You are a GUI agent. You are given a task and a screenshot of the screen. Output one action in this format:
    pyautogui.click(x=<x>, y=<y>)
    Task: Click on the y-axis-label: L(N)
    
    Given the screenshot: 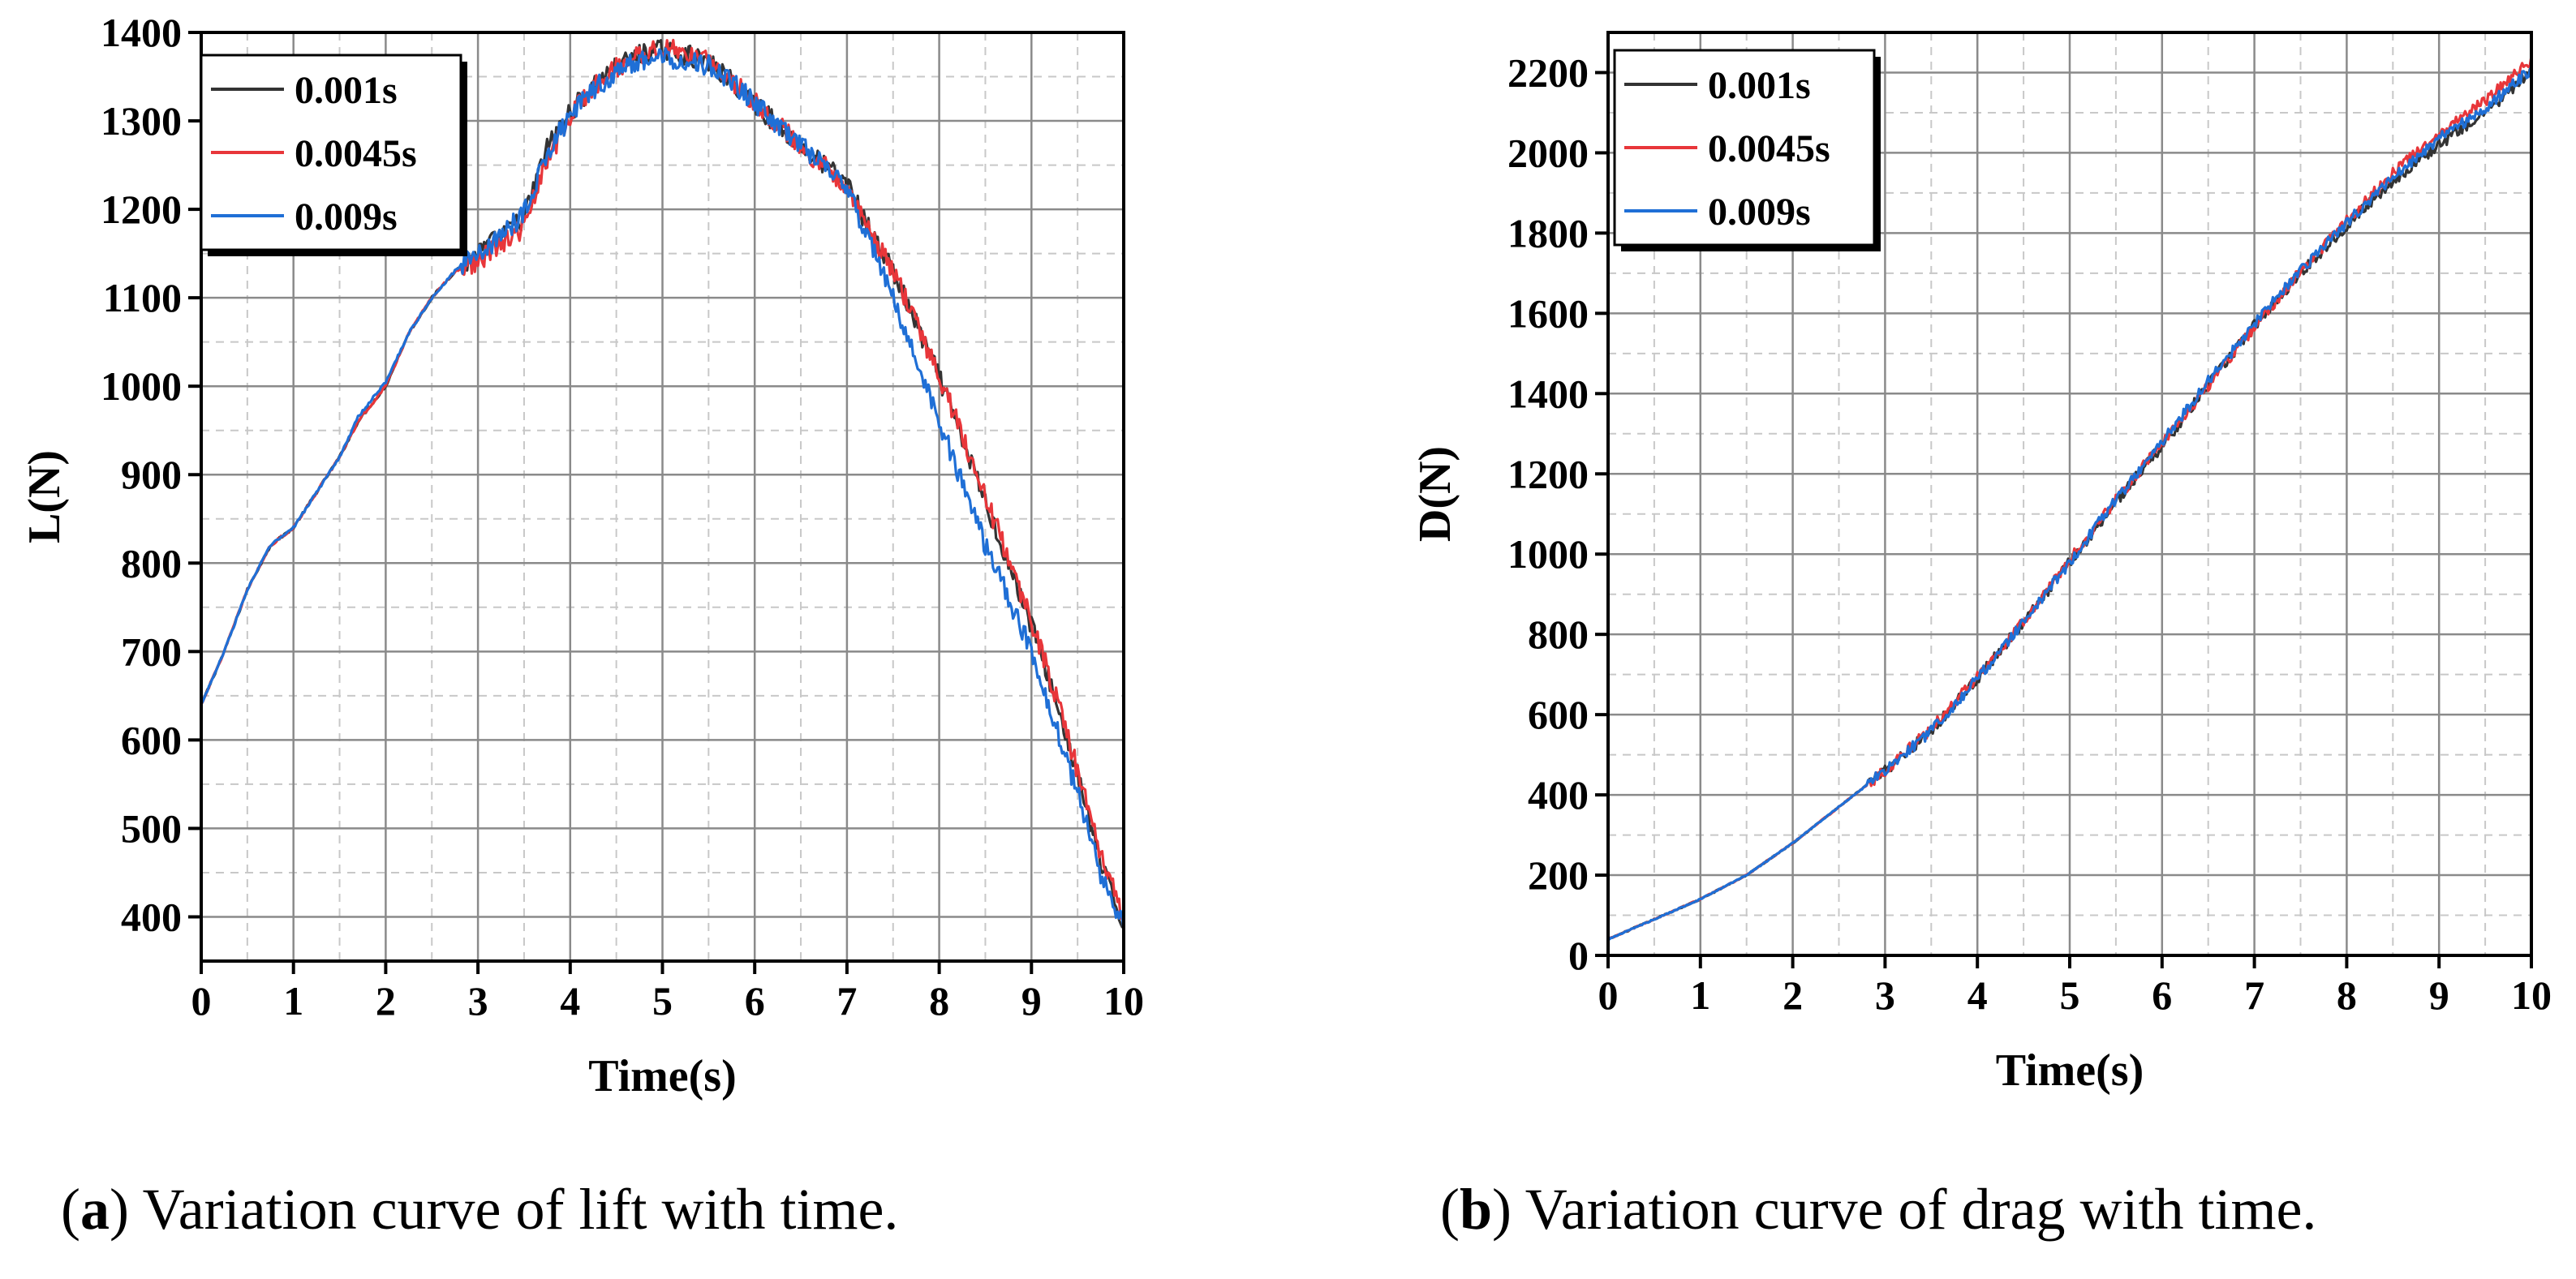 What is the action you would take?
    pyautogui.click(x=44, y=497)
    